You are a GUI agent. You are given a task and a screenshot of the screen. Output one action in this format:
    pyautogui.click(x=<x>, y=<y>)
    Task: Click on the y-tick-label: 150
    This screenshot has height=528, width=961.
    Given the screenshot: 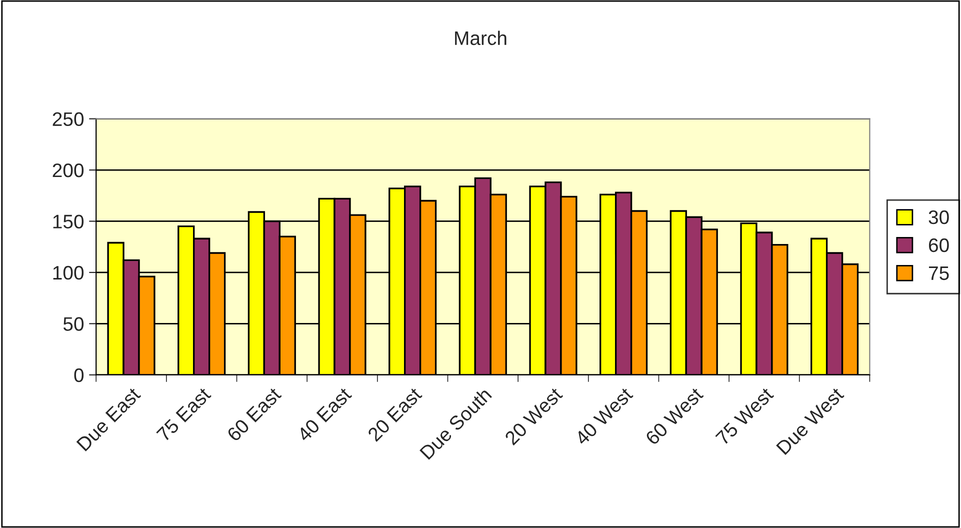 What is the action you would take?
    pyautogui.click(x=68, y=221)
    